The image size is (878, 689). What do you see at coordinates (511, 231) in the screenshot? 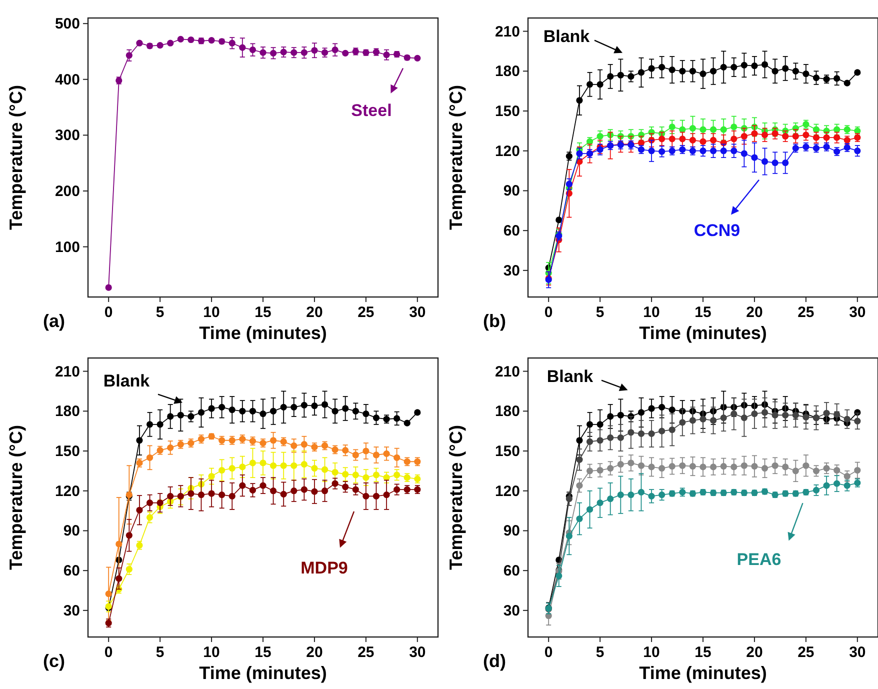
I see `y-tick-label: 60` at bounding box center [511, 231].